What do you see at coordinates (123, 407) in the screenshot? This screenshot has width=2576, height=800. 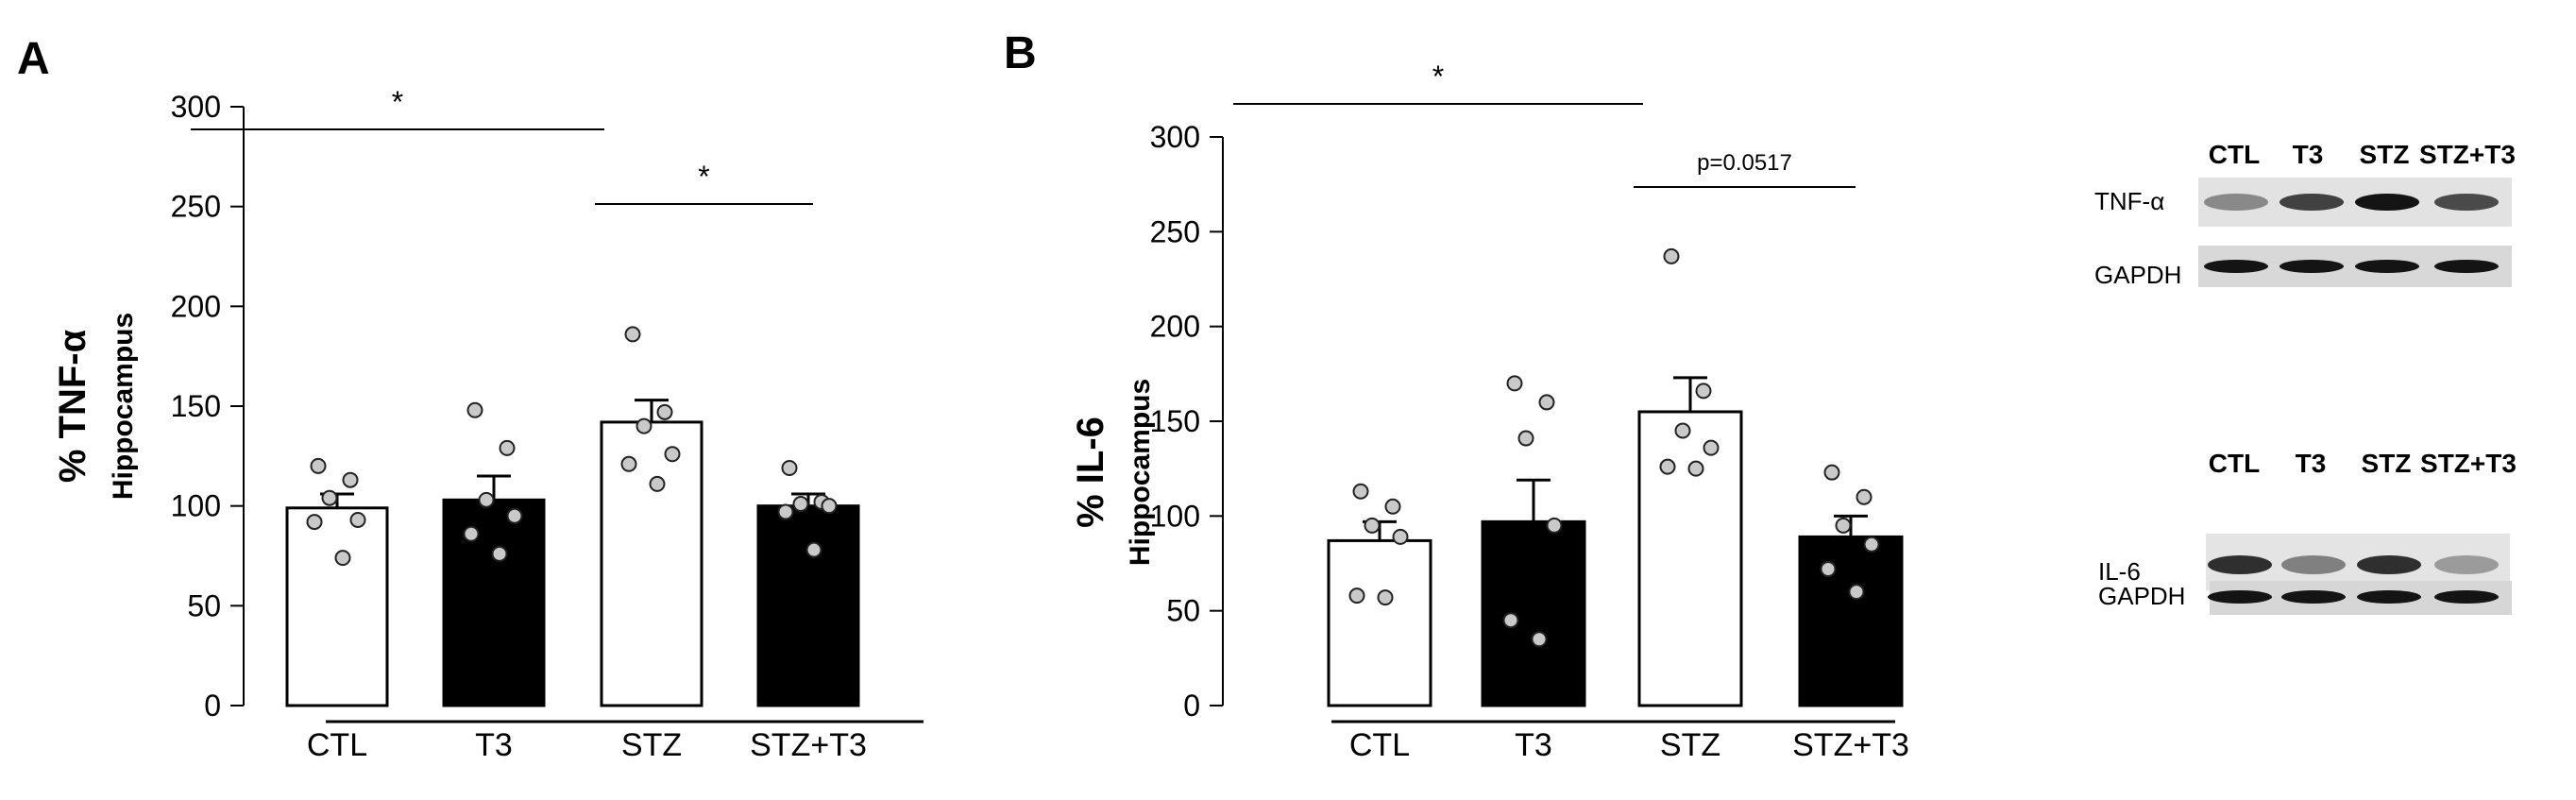 I see `panel-a-ylabel-sub: Hippocampus` at bounding box center [123, 407].